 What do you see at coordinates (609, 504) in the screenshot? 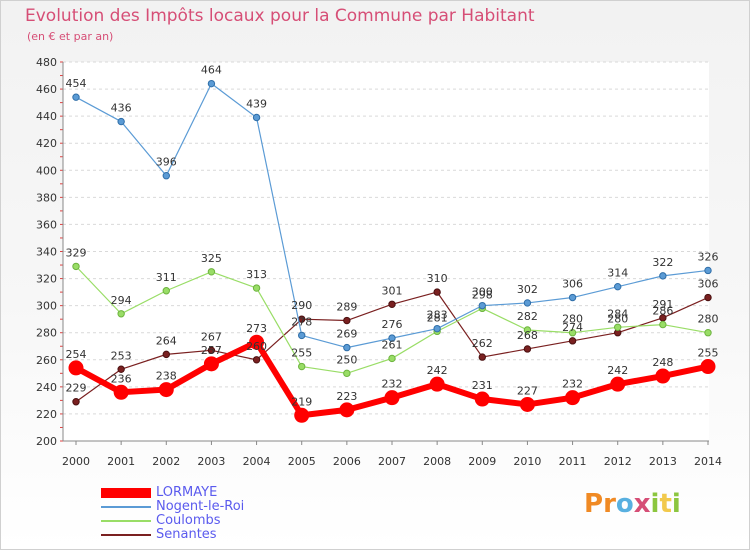
I see `logo-letter: r` at bounding box center [609, 504].